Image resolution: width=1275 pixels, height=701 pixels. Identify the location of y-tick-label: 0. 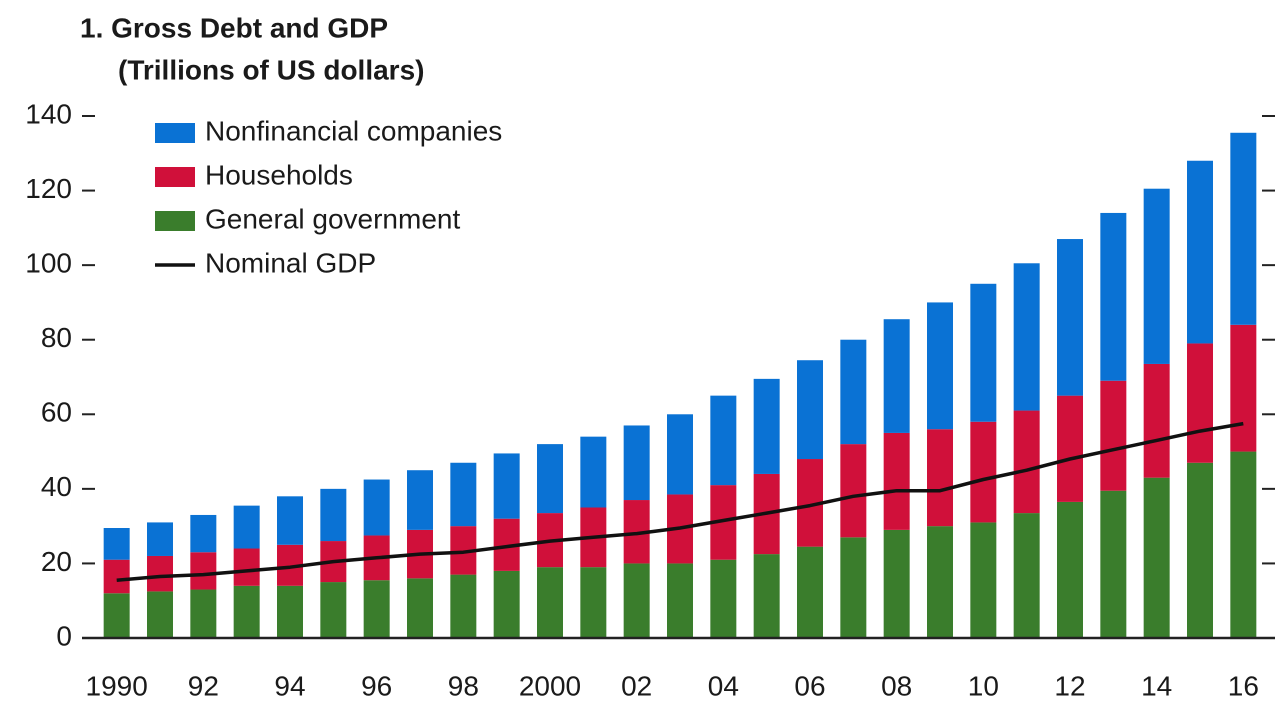
(64, 635).